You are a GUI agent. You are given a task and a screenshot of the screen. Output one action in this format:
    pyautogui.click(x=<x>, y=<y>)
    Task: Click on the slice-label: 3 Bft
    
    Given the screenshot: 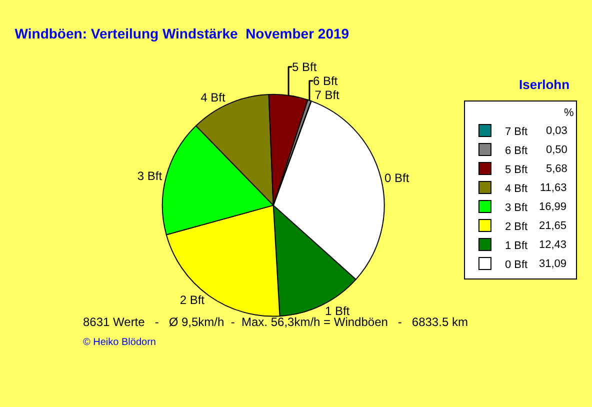 What is the action you would take?
    pyautogui.click(x=150, y=175)
    